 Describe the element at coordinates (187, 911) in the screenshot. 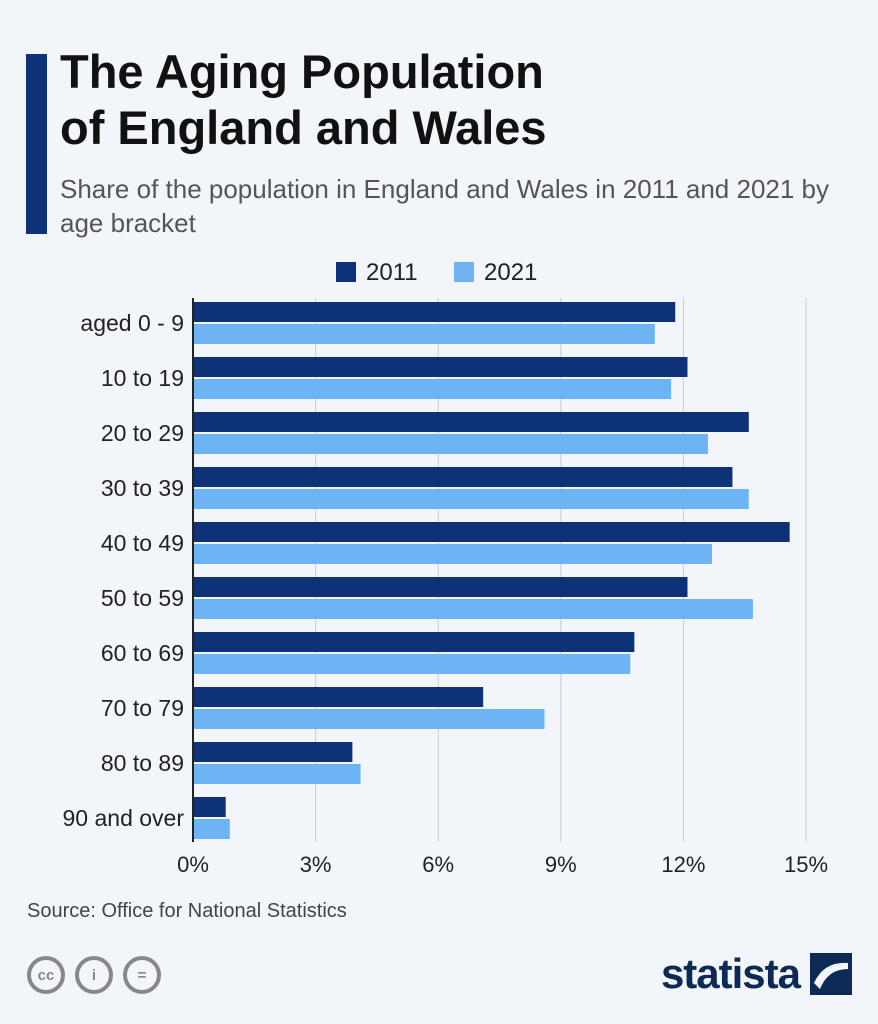

I see `source-note: Source: Office for National Statistics` at that location.